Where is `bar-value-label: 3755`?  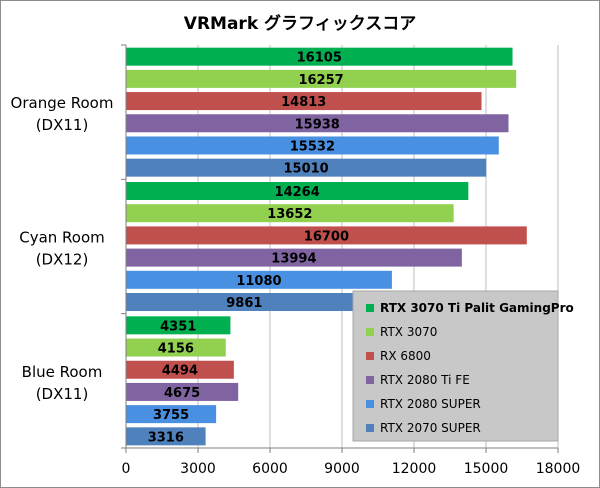
bar-value-label: 3755 is located at coordinates (171, 415).